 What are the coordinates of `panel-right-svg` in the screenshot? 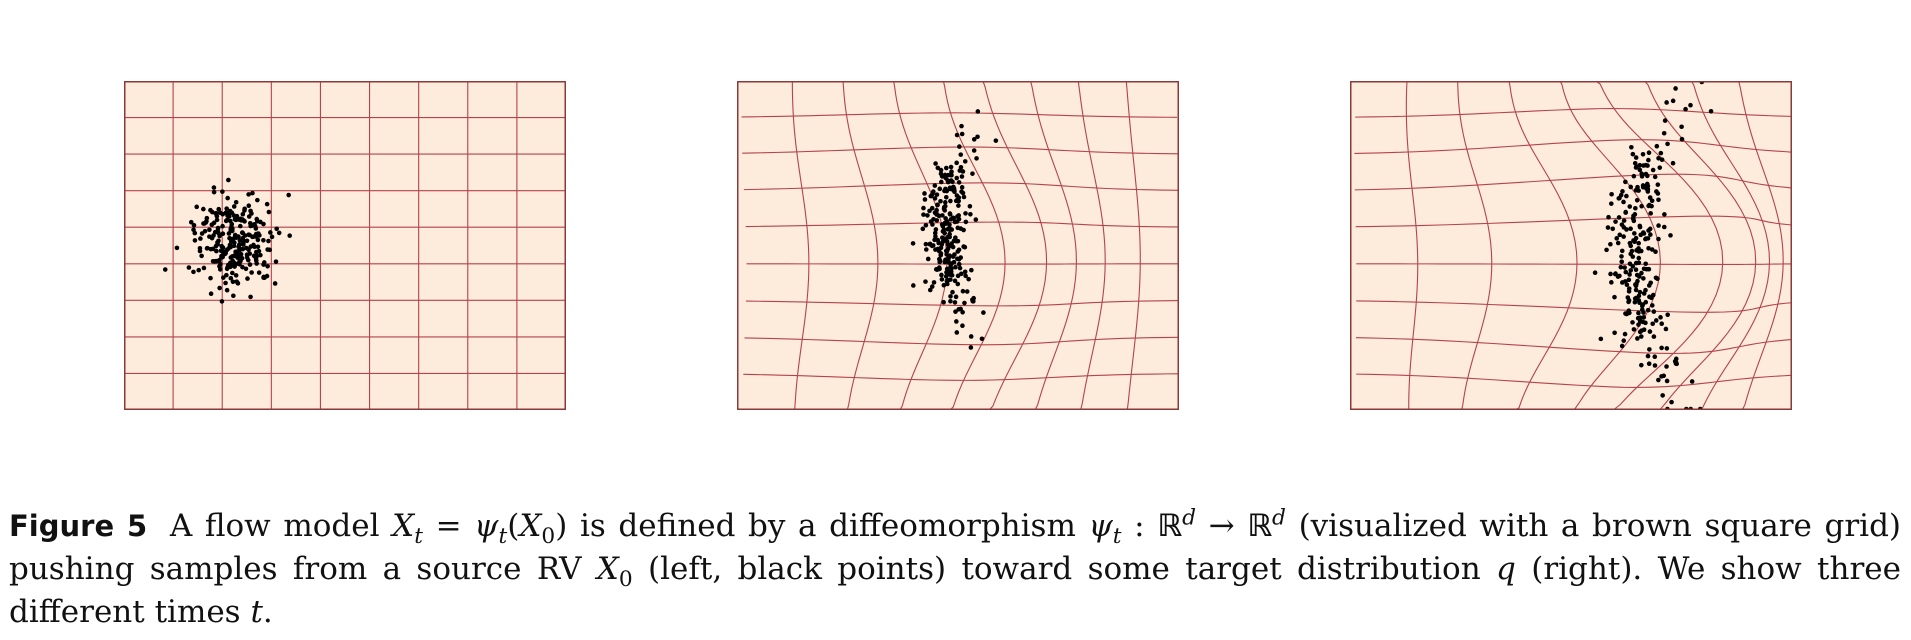 It's located at (1571, 245).